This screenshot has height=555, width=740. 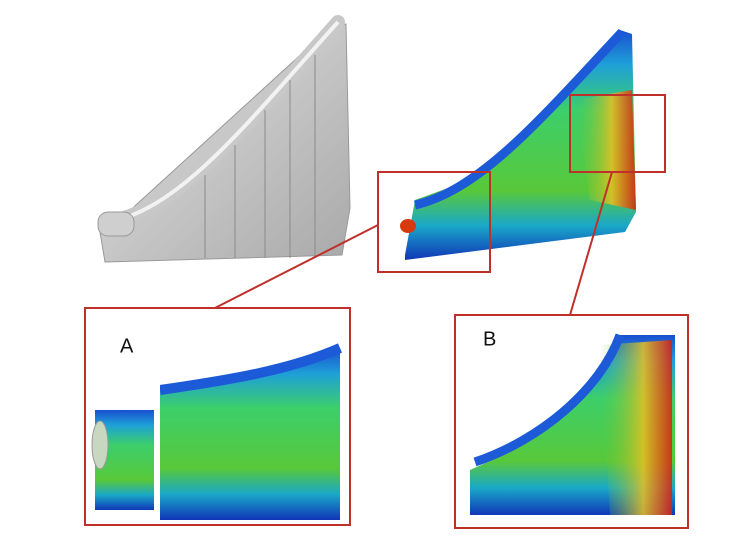 I want to click on fea-model, so click(x=518, y=144).